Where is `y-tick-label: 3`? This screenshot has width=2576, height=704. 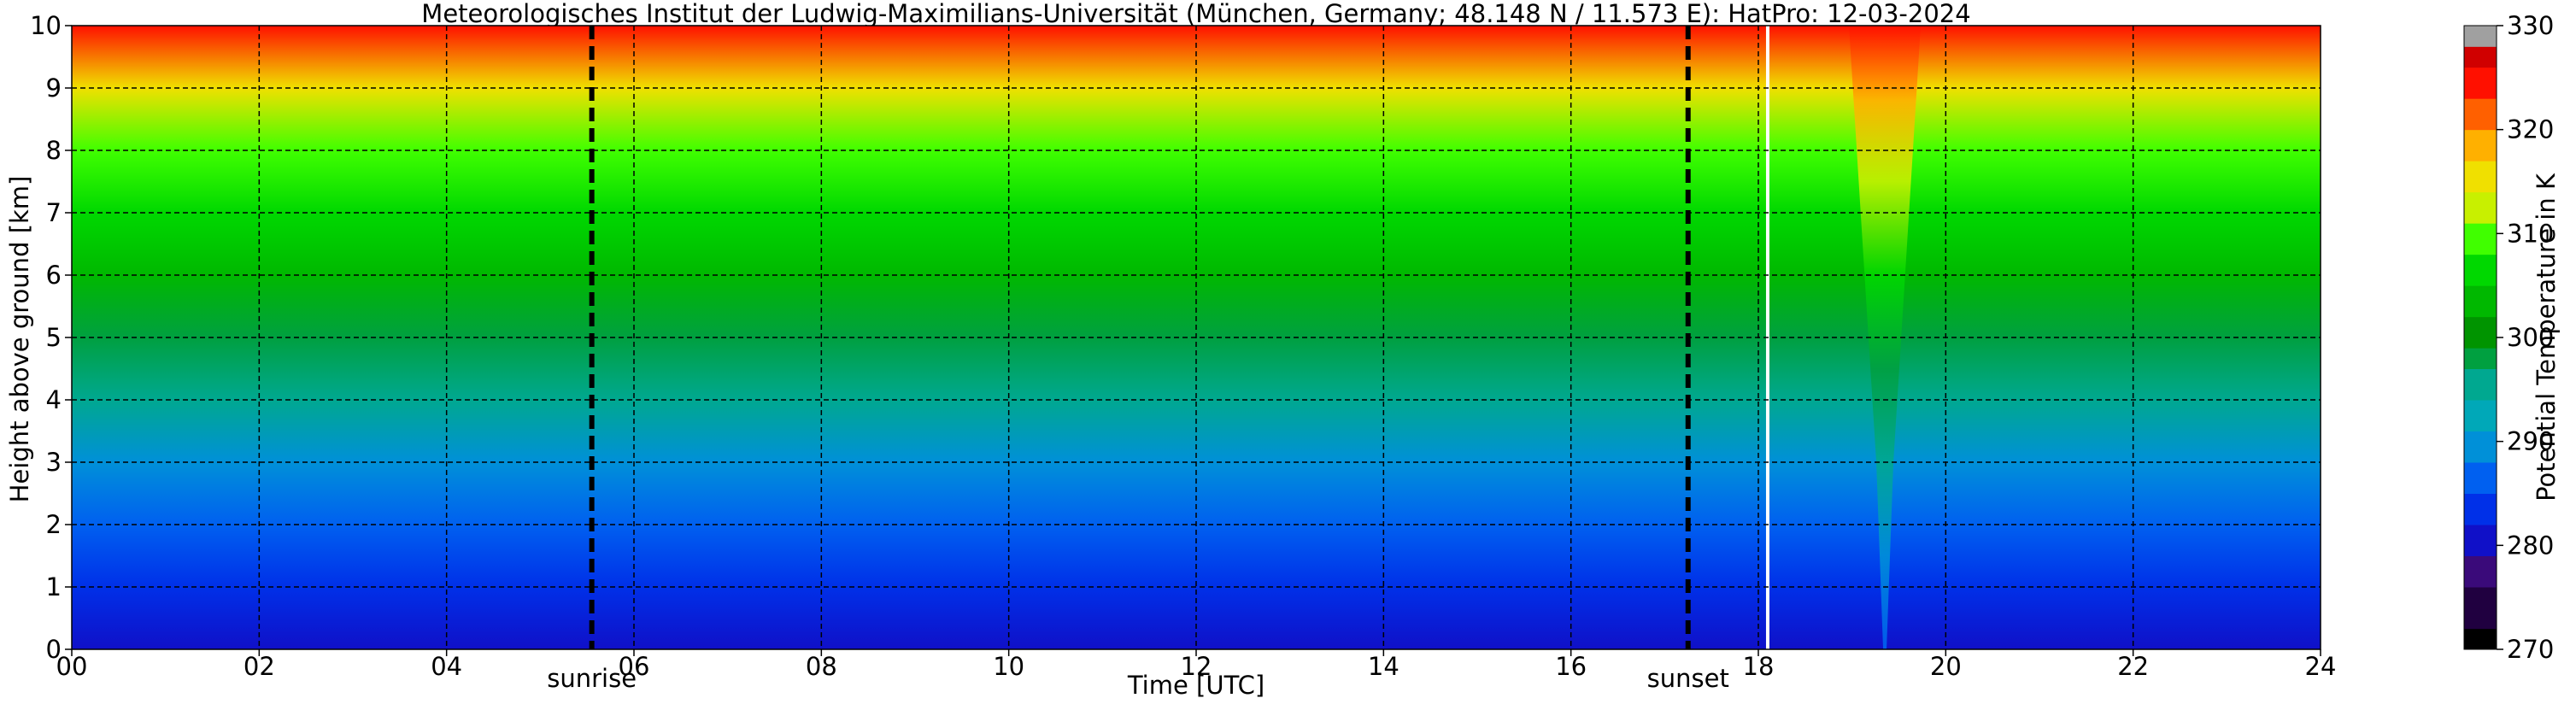 y-tick-label: 3 is located at coordinates (54, 462).